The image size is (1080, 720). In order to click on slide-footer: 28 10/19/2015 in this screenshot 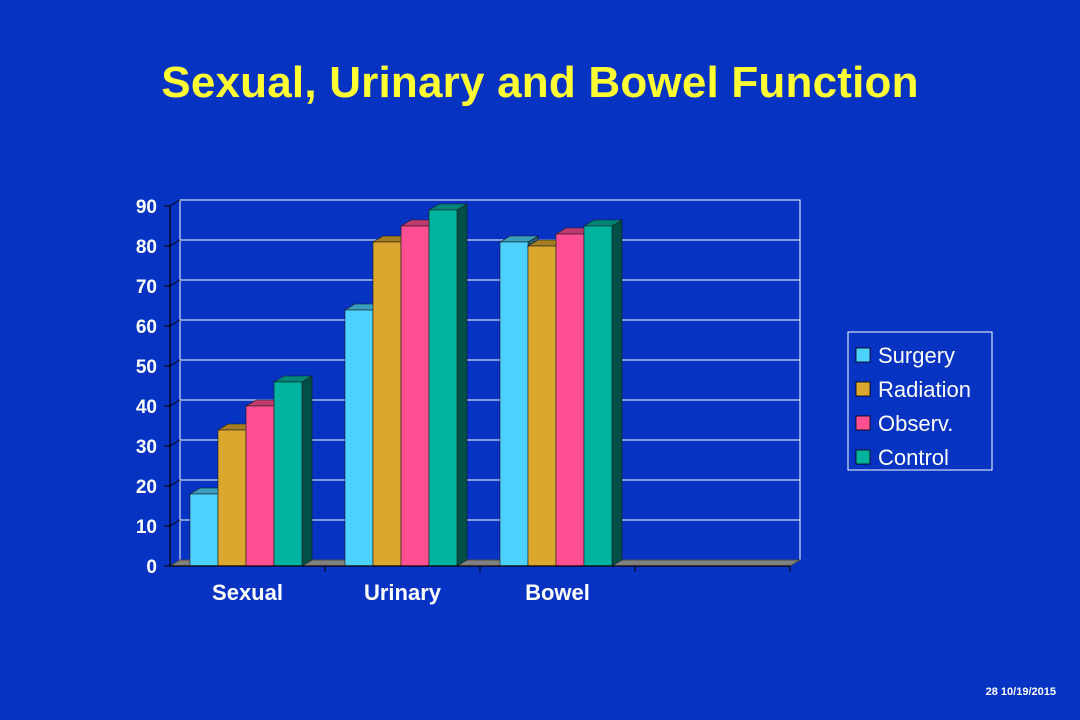, I will do `click(1020, 692)`.